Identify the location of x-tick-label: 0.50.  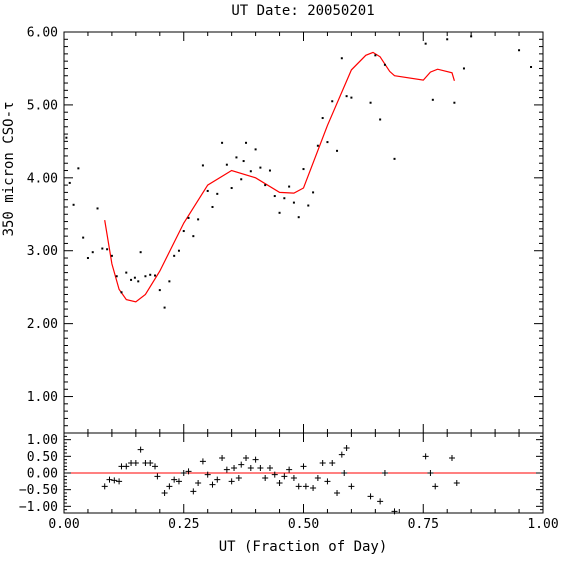
(303, 524).